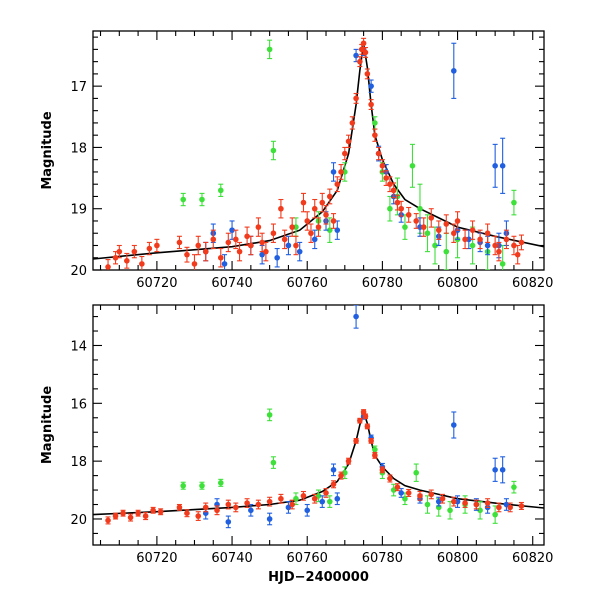  What do you see at coordinates (457, 283) in the screenshot?
I see `x-tick-label: 60800` at bounding box center [457, 283].